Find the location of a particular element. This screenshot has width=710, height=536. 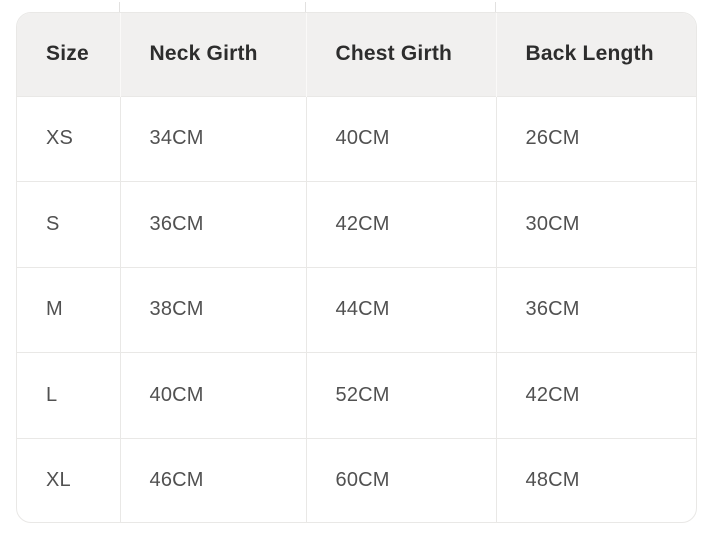

measurement-cell: 46CM is located at coordinates (212, 479).